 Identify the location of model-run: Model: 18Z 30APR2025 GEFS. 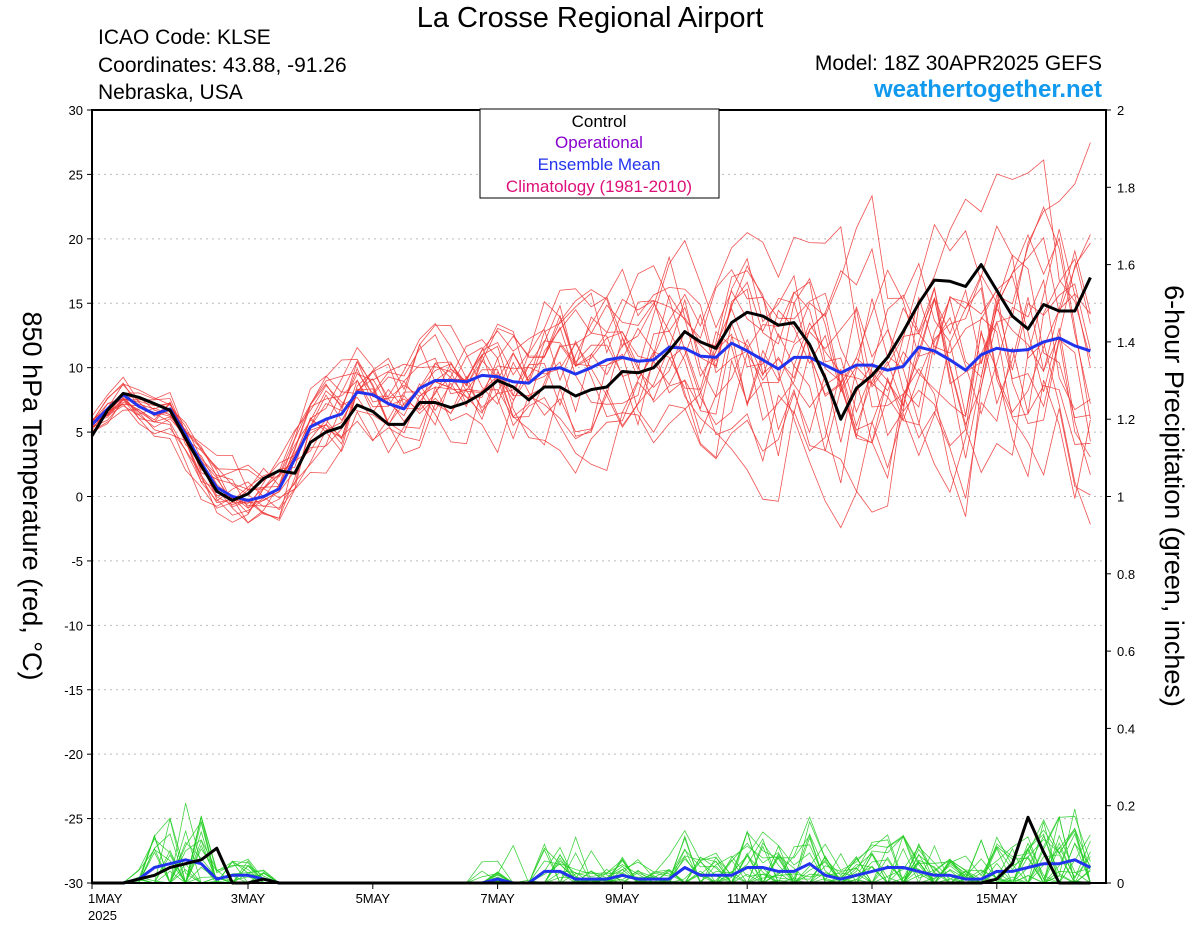
(958, 63).